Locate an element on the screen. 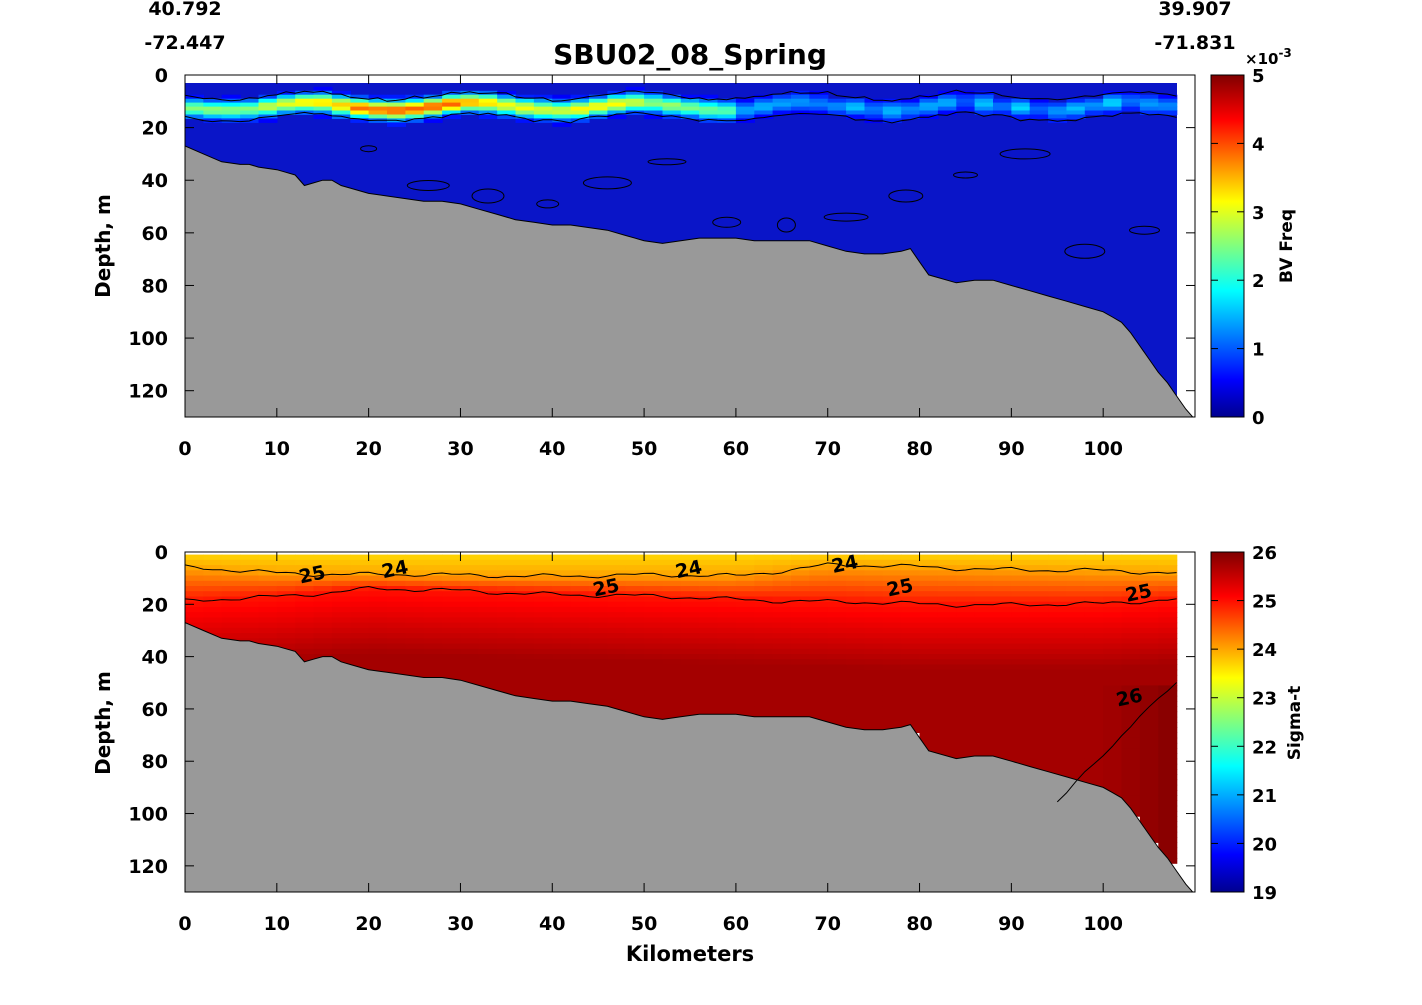 The height and width of the screenshot is (1005, 1422). bv-cells is located at coordinates (681, 106).